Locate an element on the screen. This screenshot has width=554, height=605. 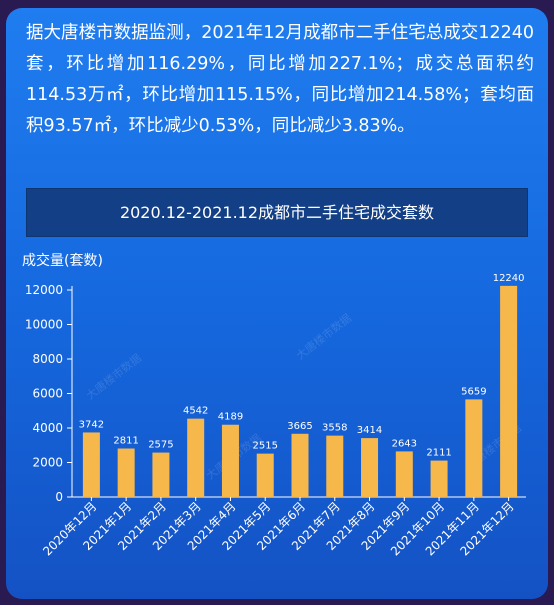
bar-value-label: 2643 is located at coordinates (404, 443).